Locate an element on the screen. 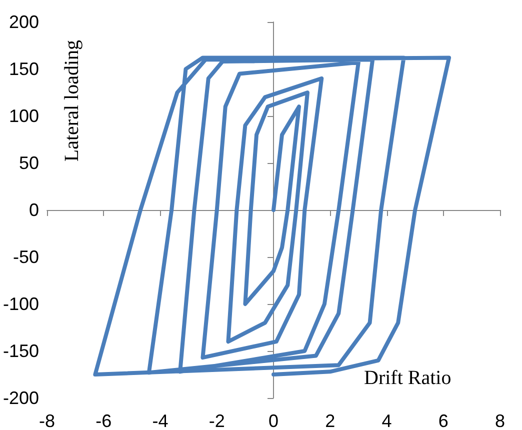  x-tick-label: 6 is located at coordinates (443, 420).